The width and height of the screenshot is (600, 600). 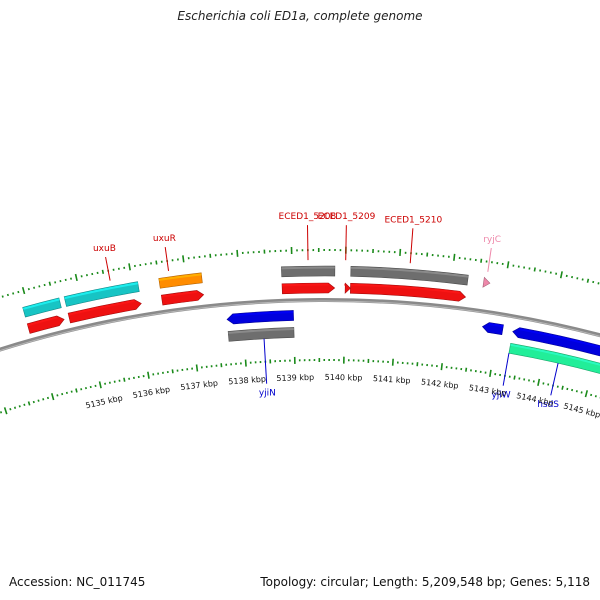 What do you see at coordinates (295, 378) in the screenshot?
I see `scale-label: 5139 kbp` at bounding box center [295, 378].